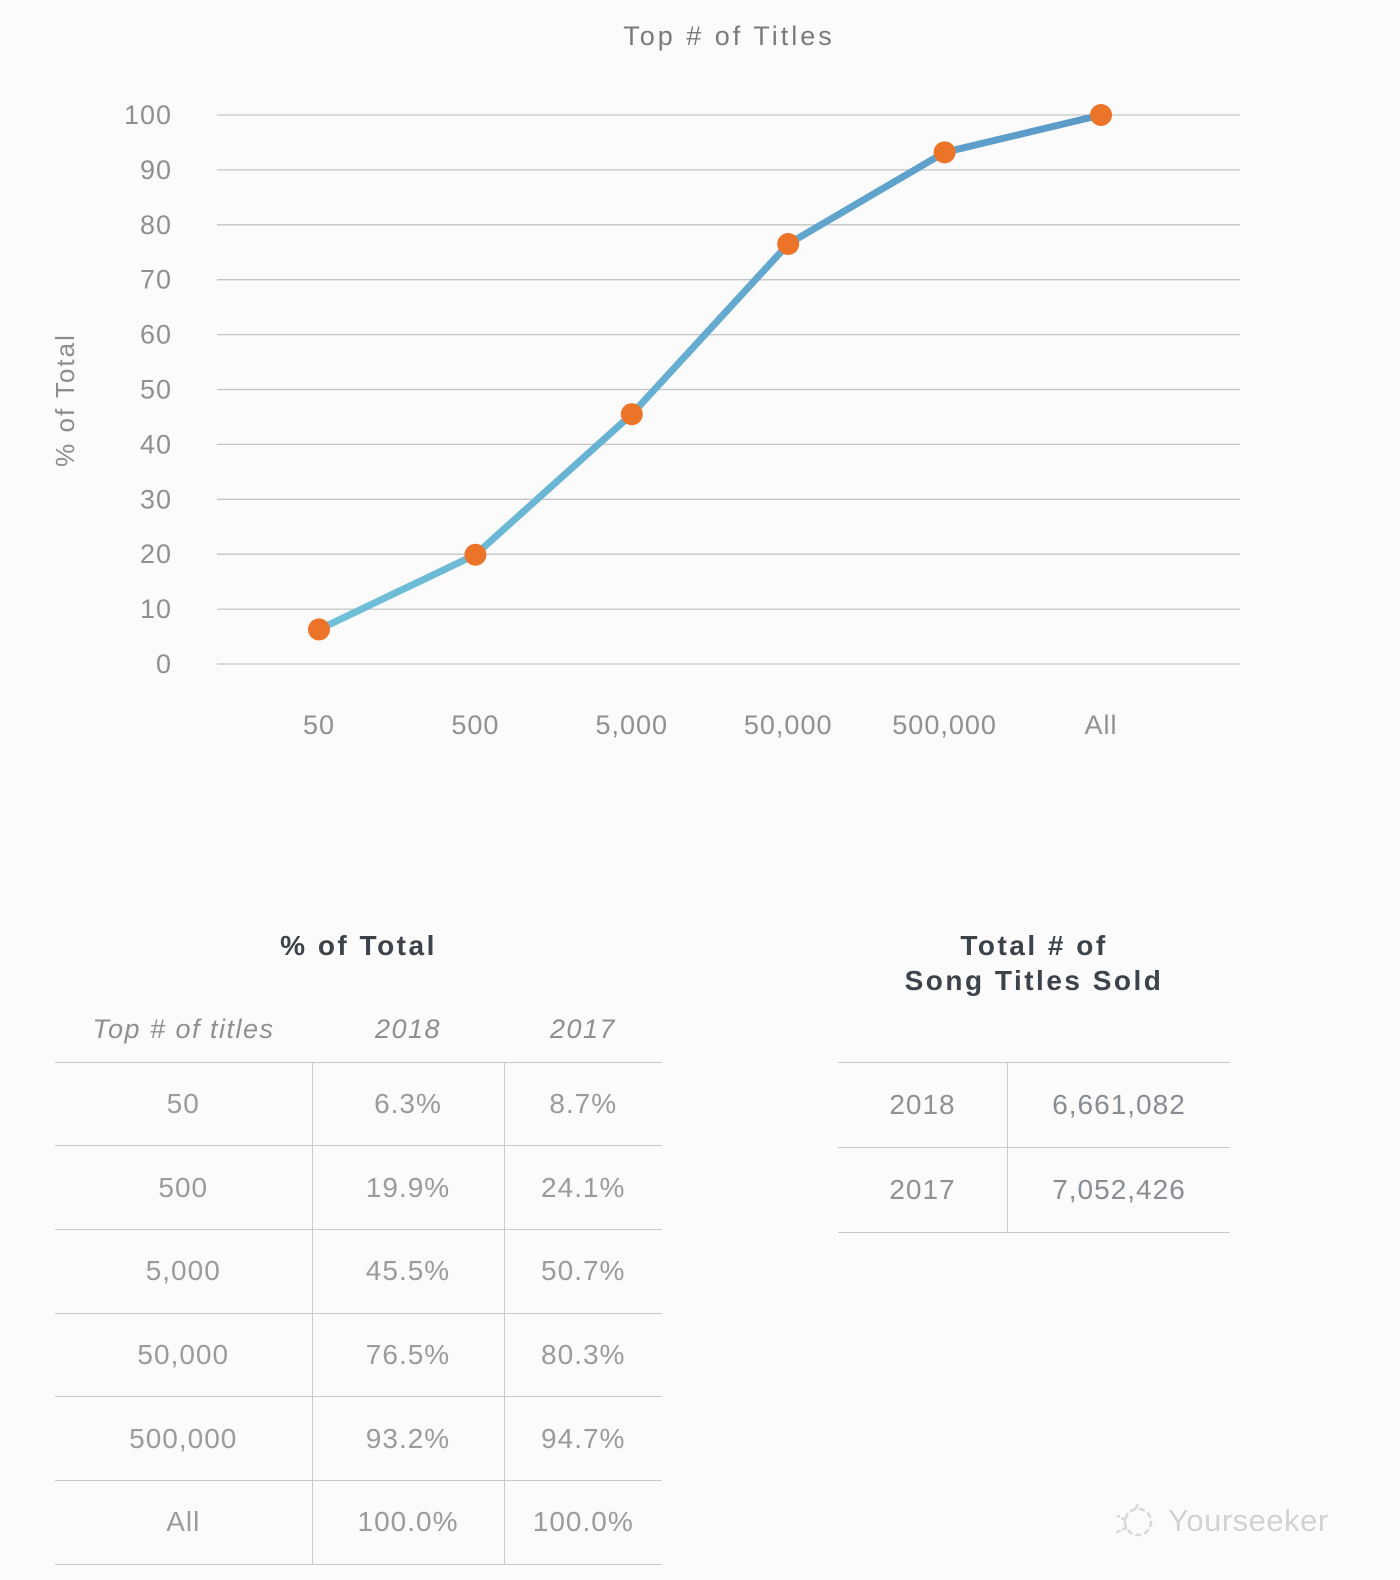  I want to click on table-cell: 24.1%, so click(583, 1187).